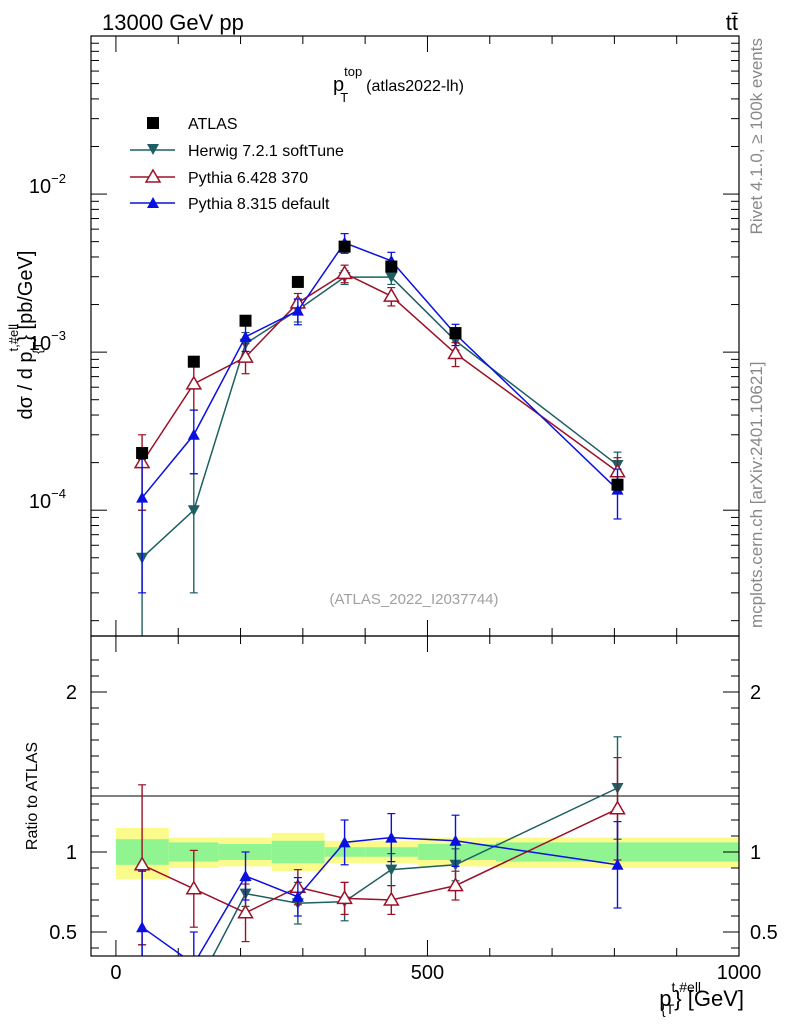  I want to click on legend-label-pythia6: Pythia 6.428 370, so click(248, 178).